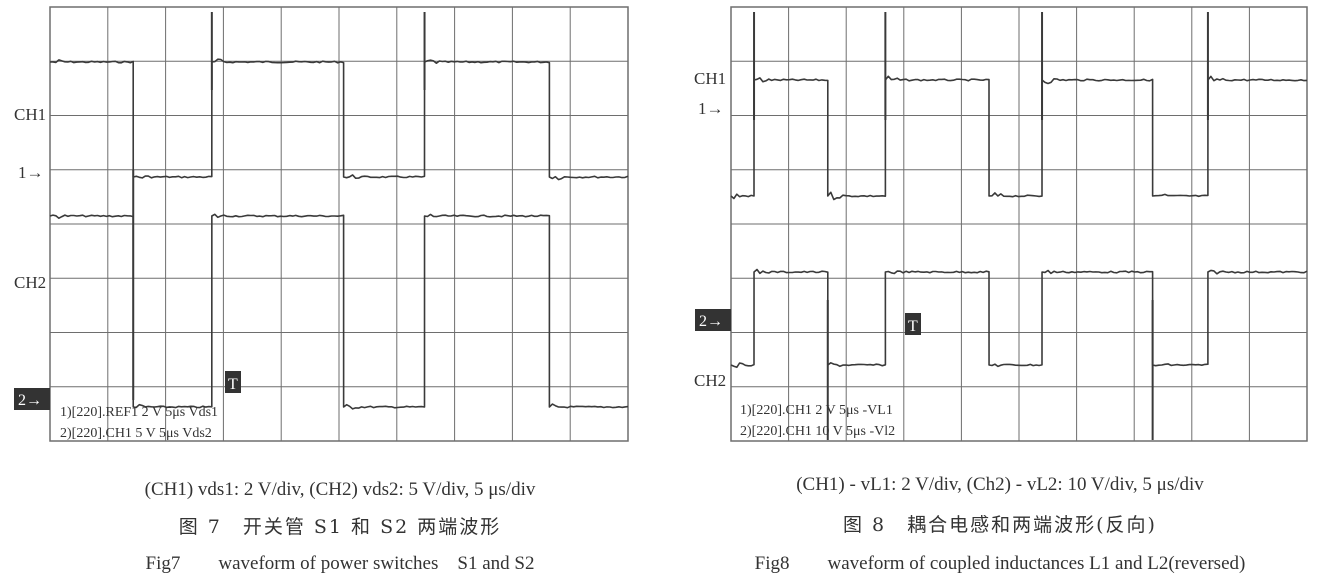 This screenshot has height=587, width=1321. Describe the element at coordinates (710, 78) in the screenshot. I see `fig8-ch1-label: CH1` at that location.